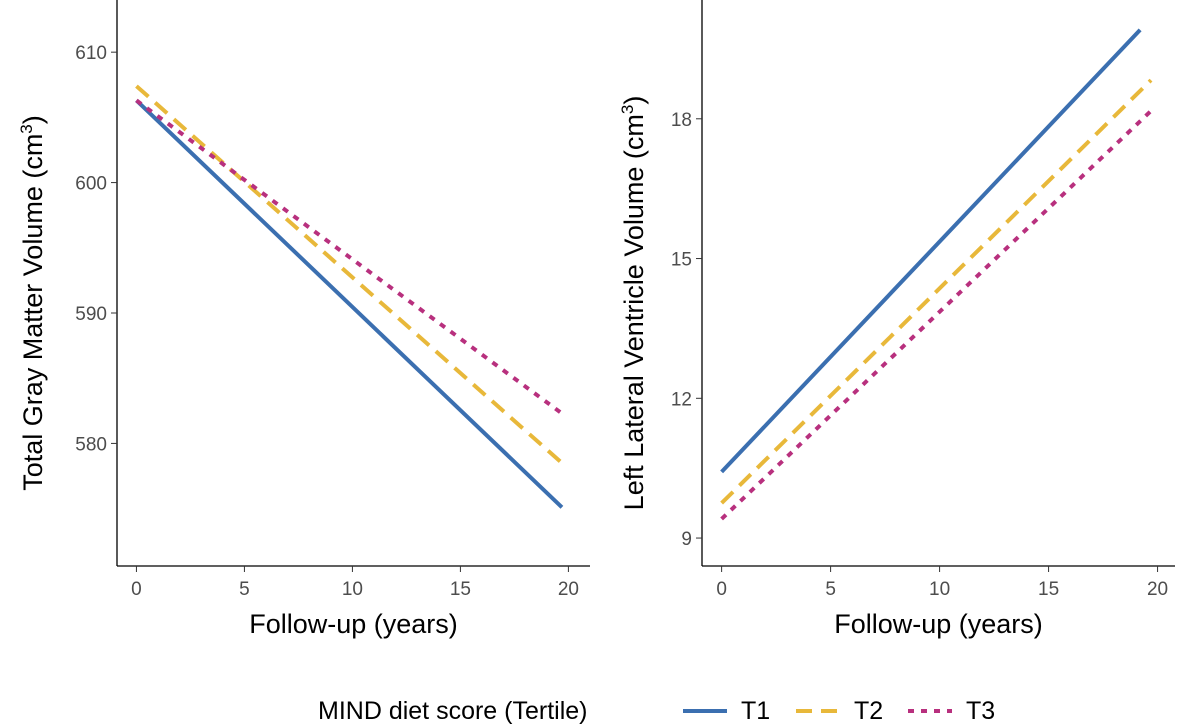  Describe the element at coordinates (681, 260) in the screenshot. I see `y-tick-label: 15` at that location.